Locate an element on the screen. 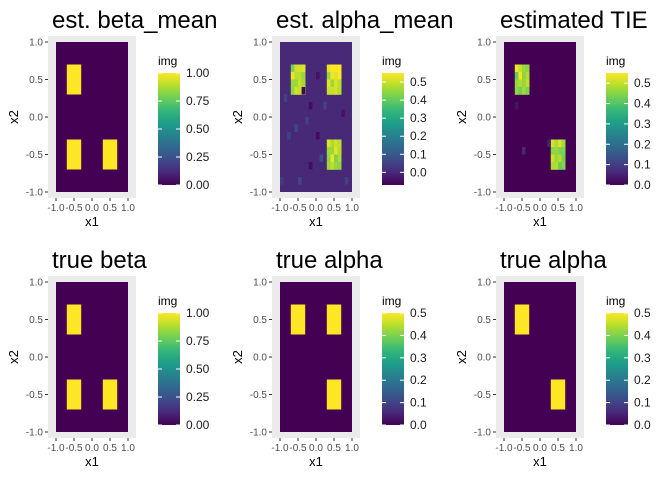  heatmap-background is located at coordinates (540, 357).